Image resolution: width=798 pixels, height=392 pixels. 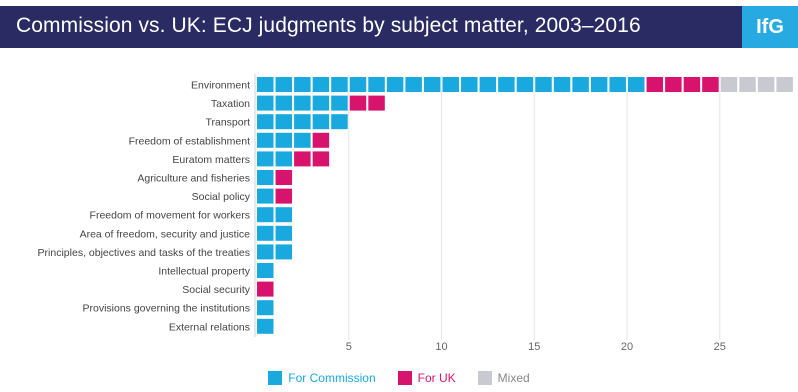 What do you see at coordinates (275, 378) in the screenshot?
I see `legend-swatch-commission` at bounding box center [275, 378].